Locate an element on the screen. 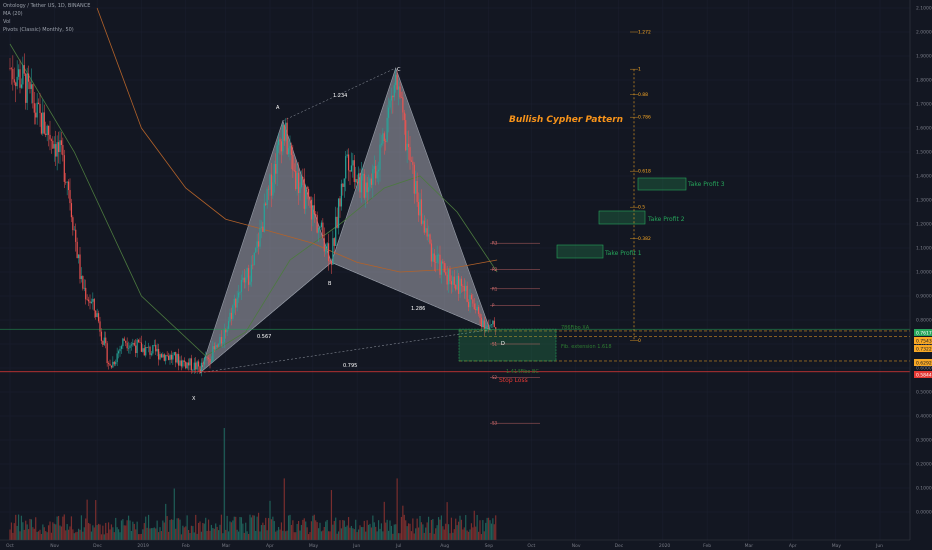 The width and height of the screenshot is (932, 550). pattern-bd-line is located at coordinates (411, 296).